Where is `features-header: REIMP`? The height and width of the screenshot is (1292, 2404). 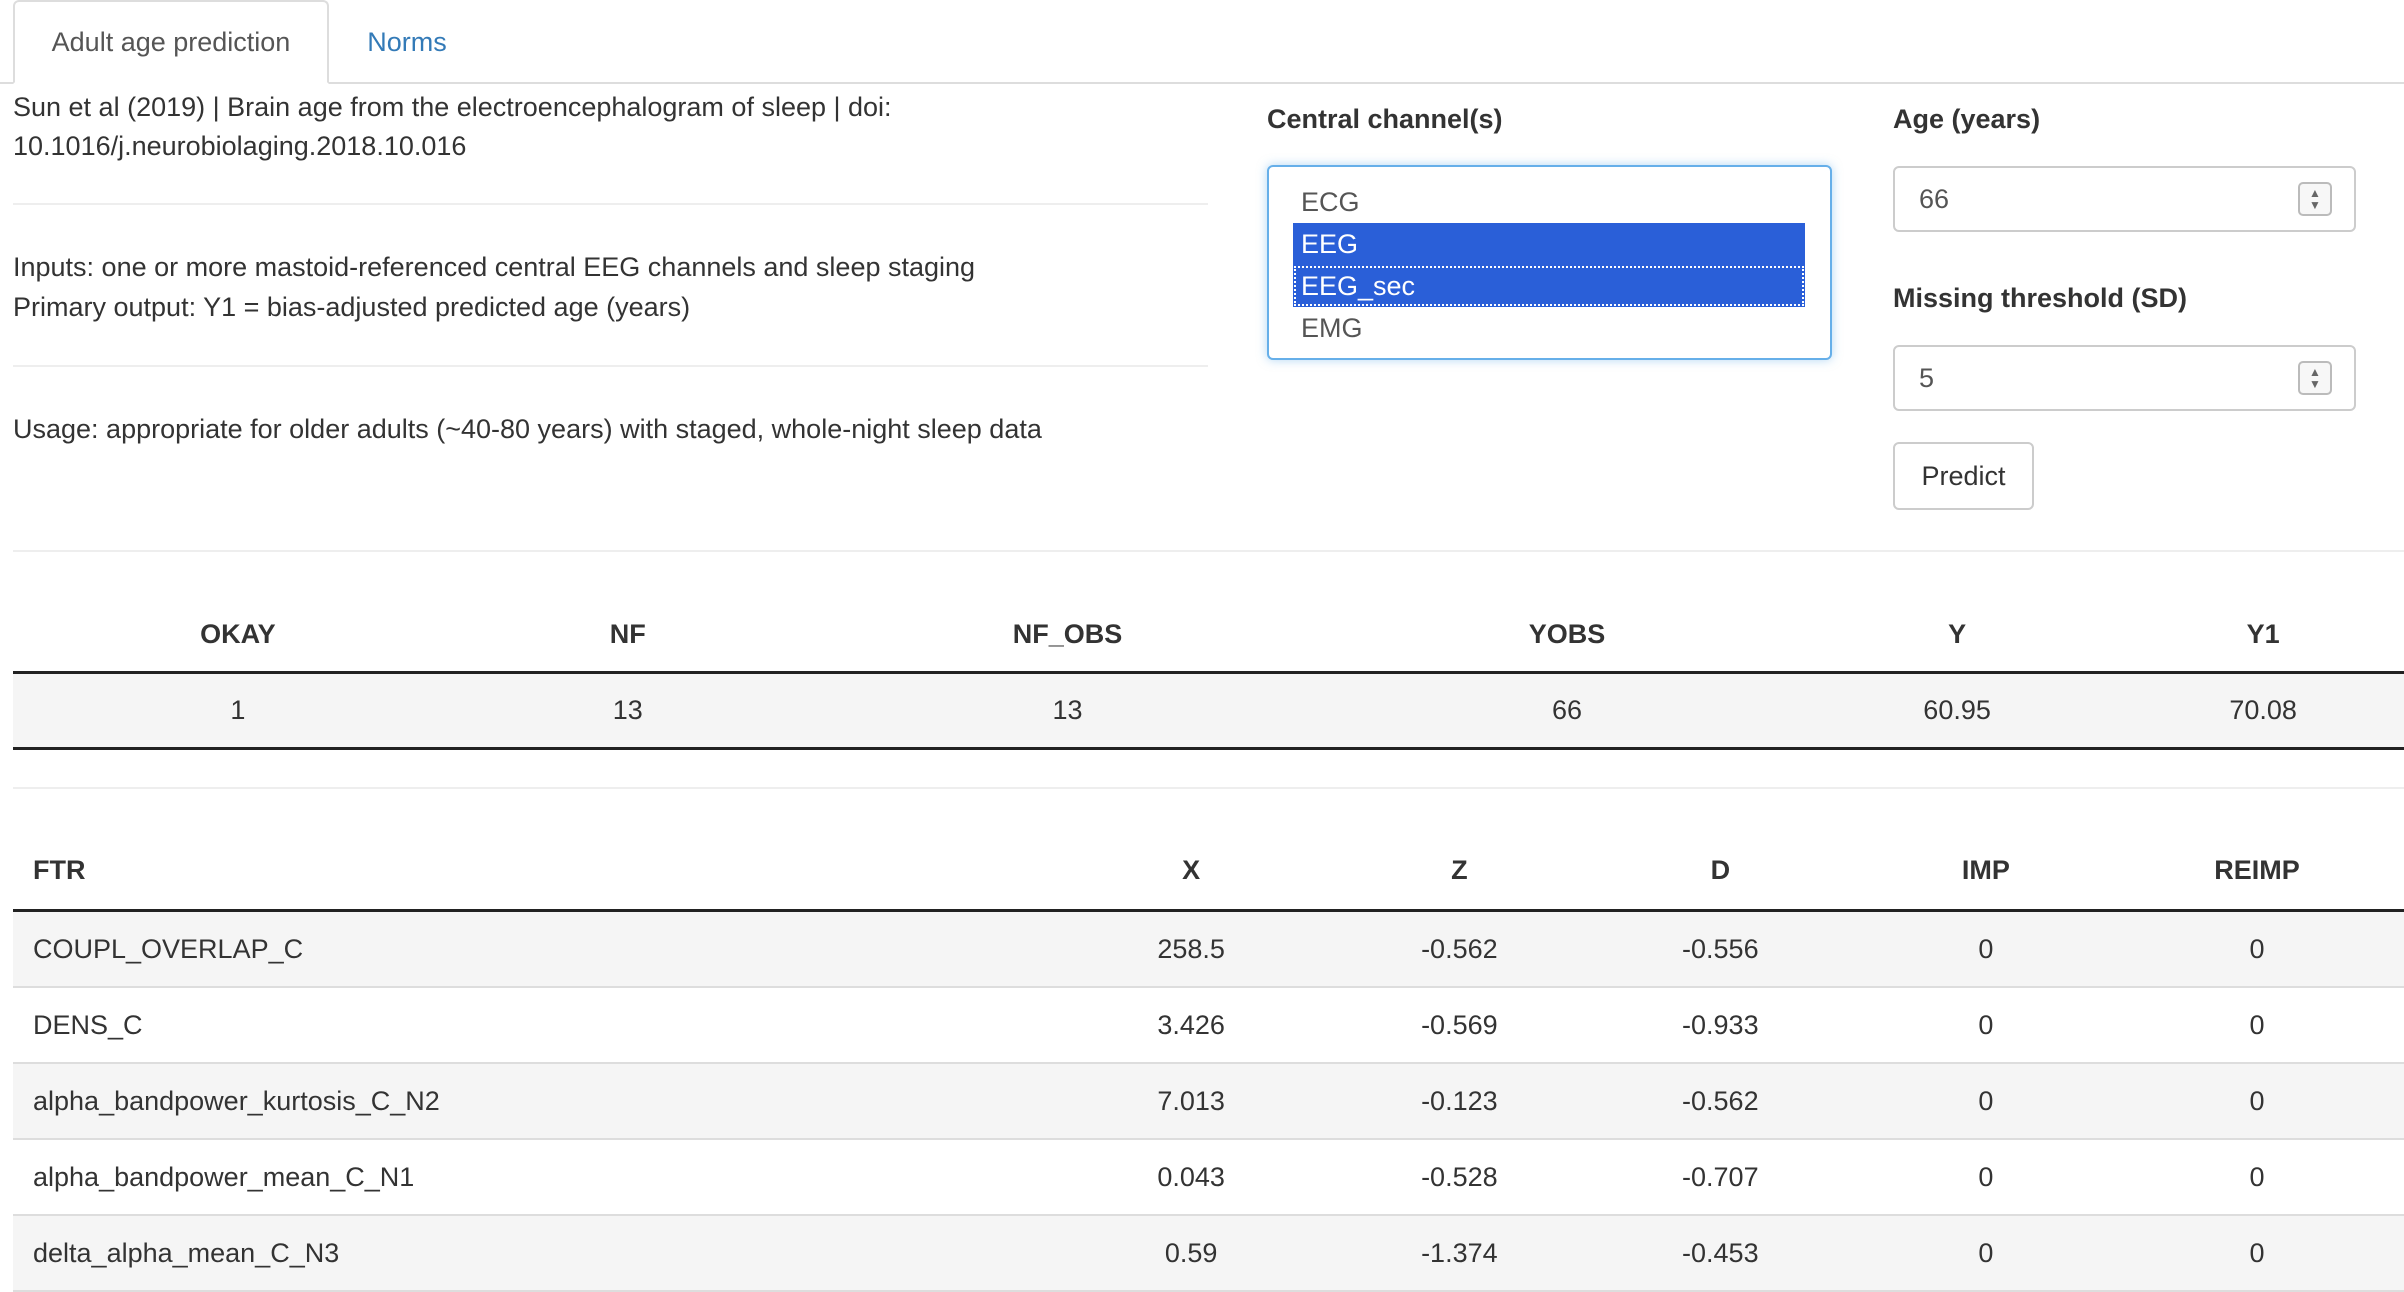
features-header: REIMP is located at coordinates (2256, 872).